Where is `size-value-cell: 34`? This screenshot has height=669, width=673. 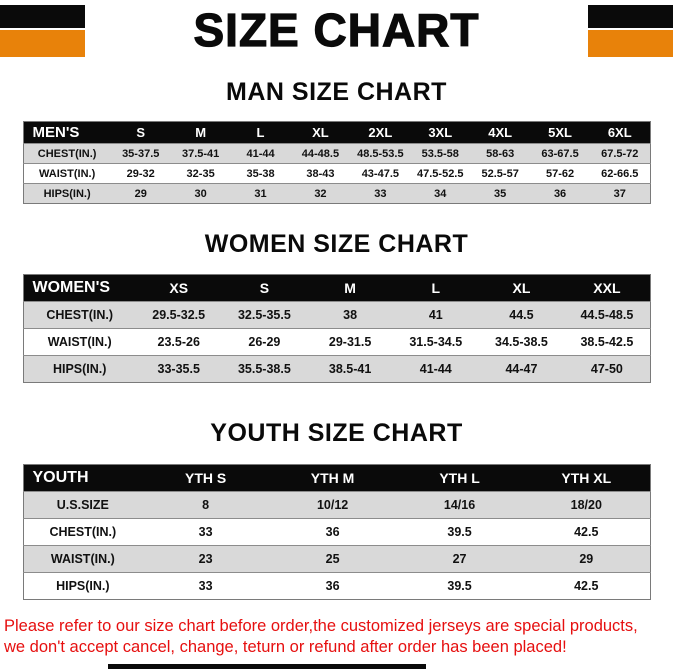
size-value-cell: 34 is located at coordinates (440, 193).